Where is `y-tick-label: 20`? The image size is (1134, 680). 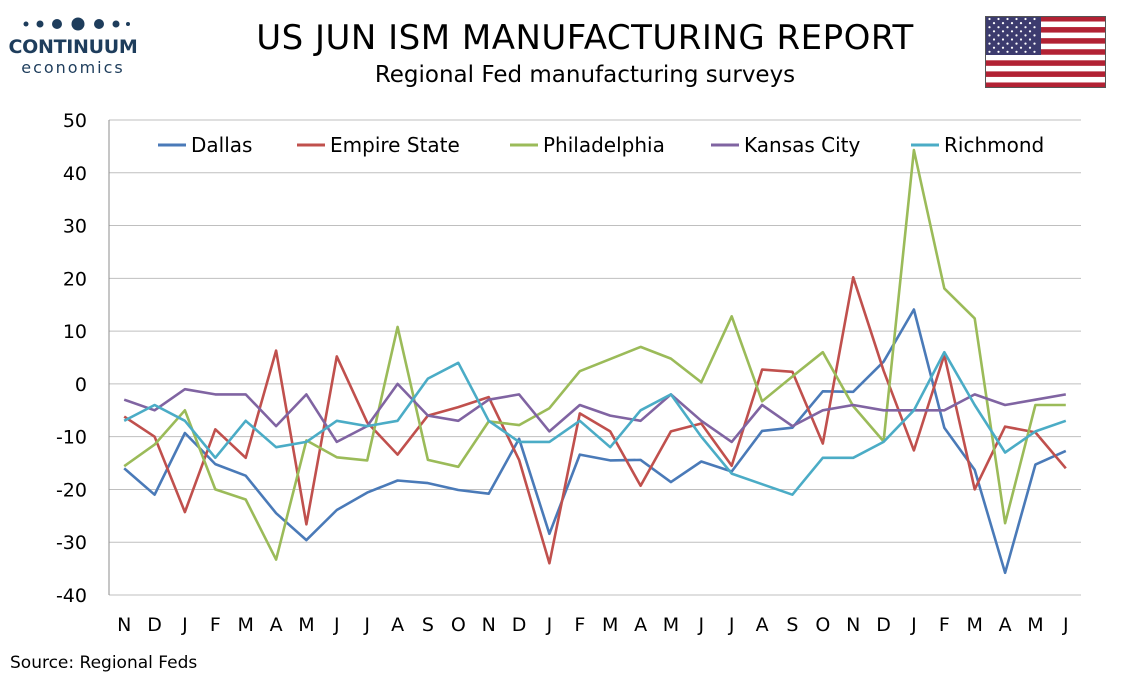 y-tick-label: 20 is located at coordinates (75, 279).